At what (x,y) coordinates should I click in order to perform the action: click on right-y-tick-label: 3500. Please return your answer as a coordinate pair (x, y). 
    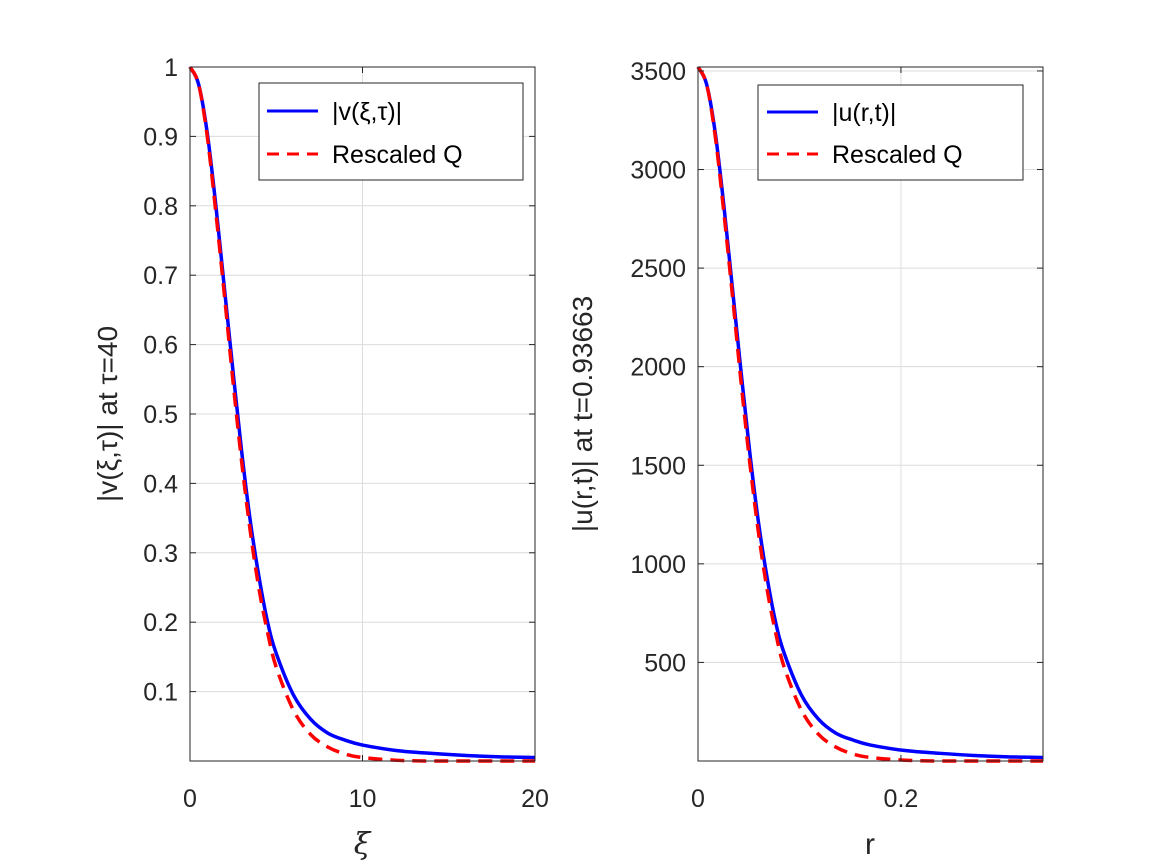
    Looking at the image, I should click on (658, 72).